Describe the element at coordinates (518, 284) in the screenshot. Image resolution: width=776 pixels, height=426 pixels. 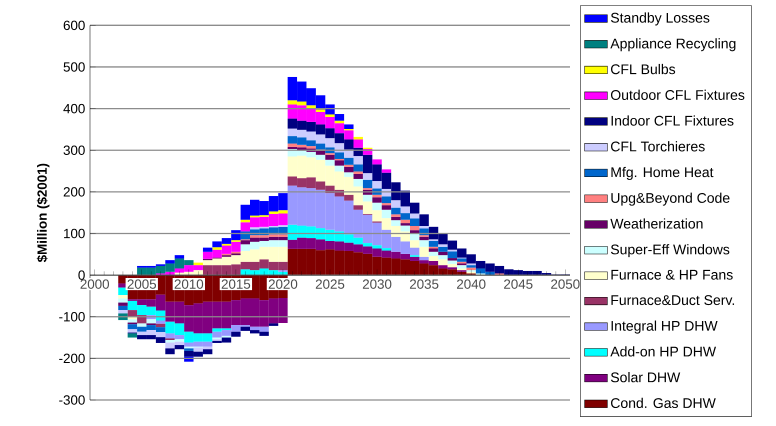
I see `x-tick-label: 2045` at that location.